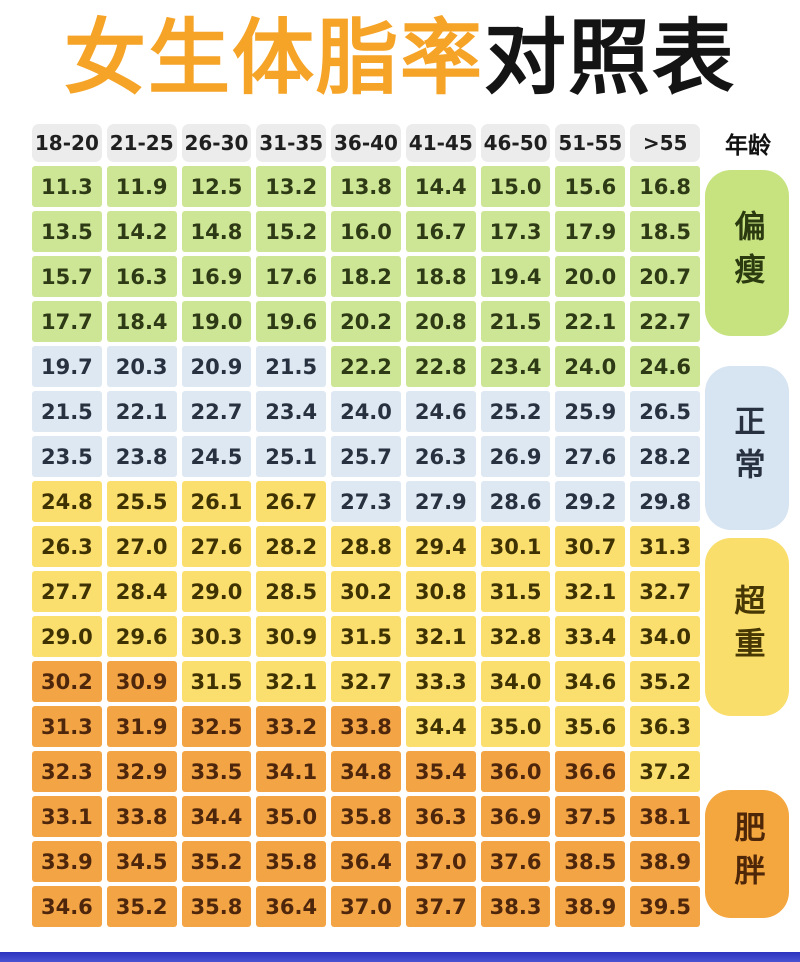 This screenshot has width=800, height=962. I want to click on cell-r9-c1: 26.3, so click(67, 546).